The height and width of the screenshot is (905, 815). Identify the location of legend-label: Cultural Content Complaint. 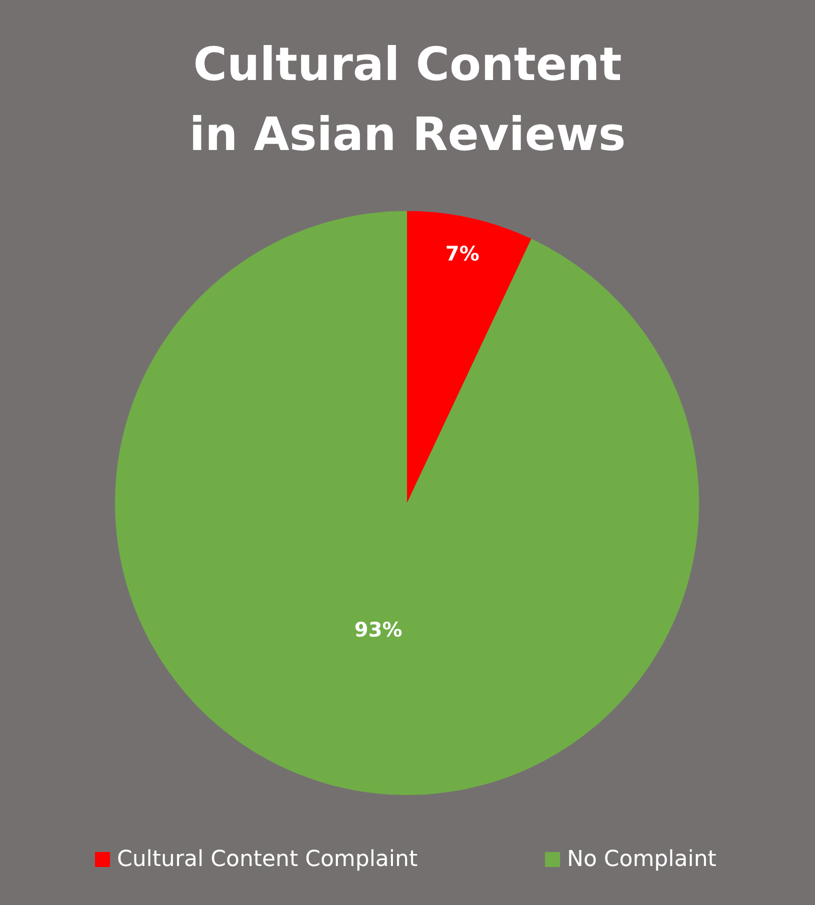
(267, 859).